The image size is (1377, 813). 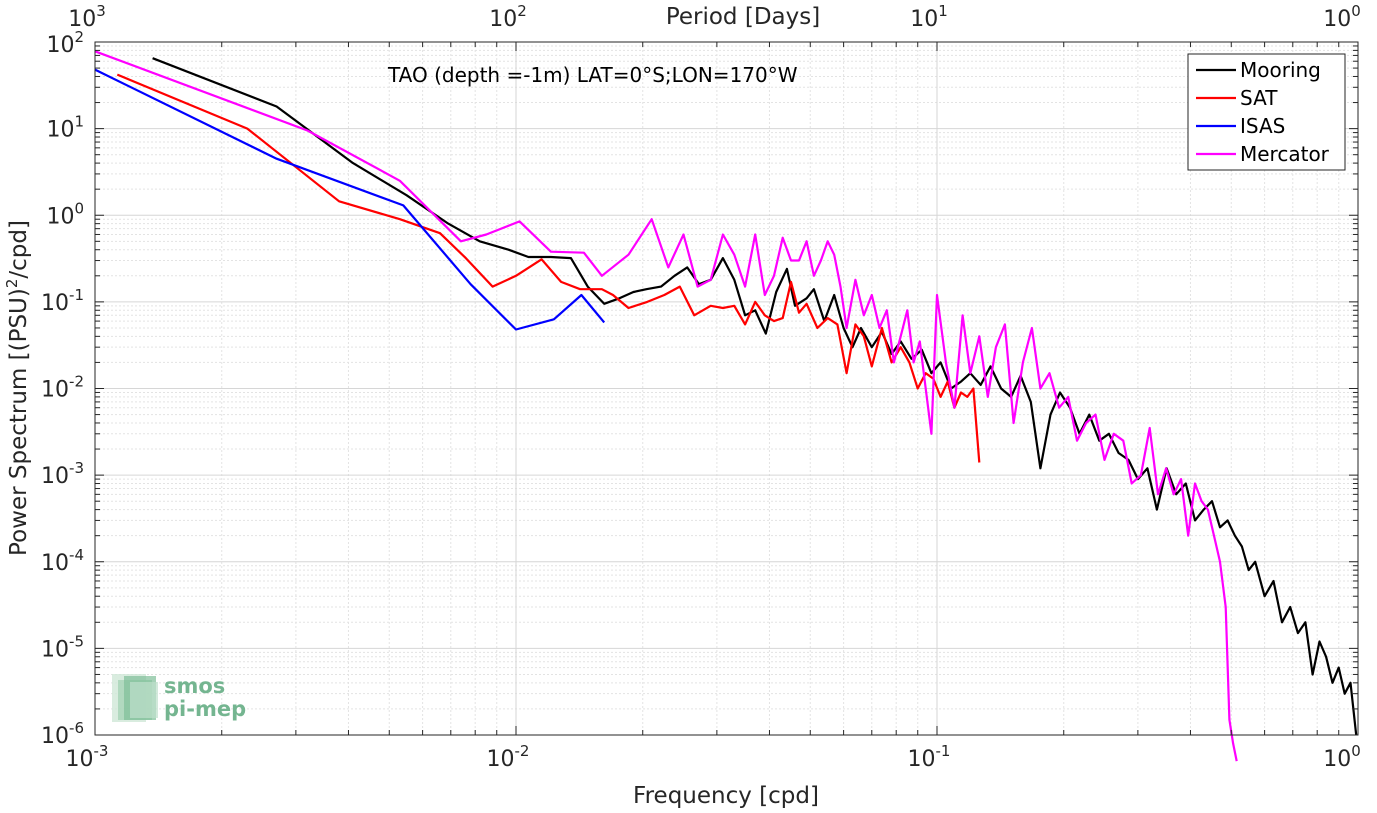 I want to click on top-tick-label: 10³, so click(x=87, y=17).